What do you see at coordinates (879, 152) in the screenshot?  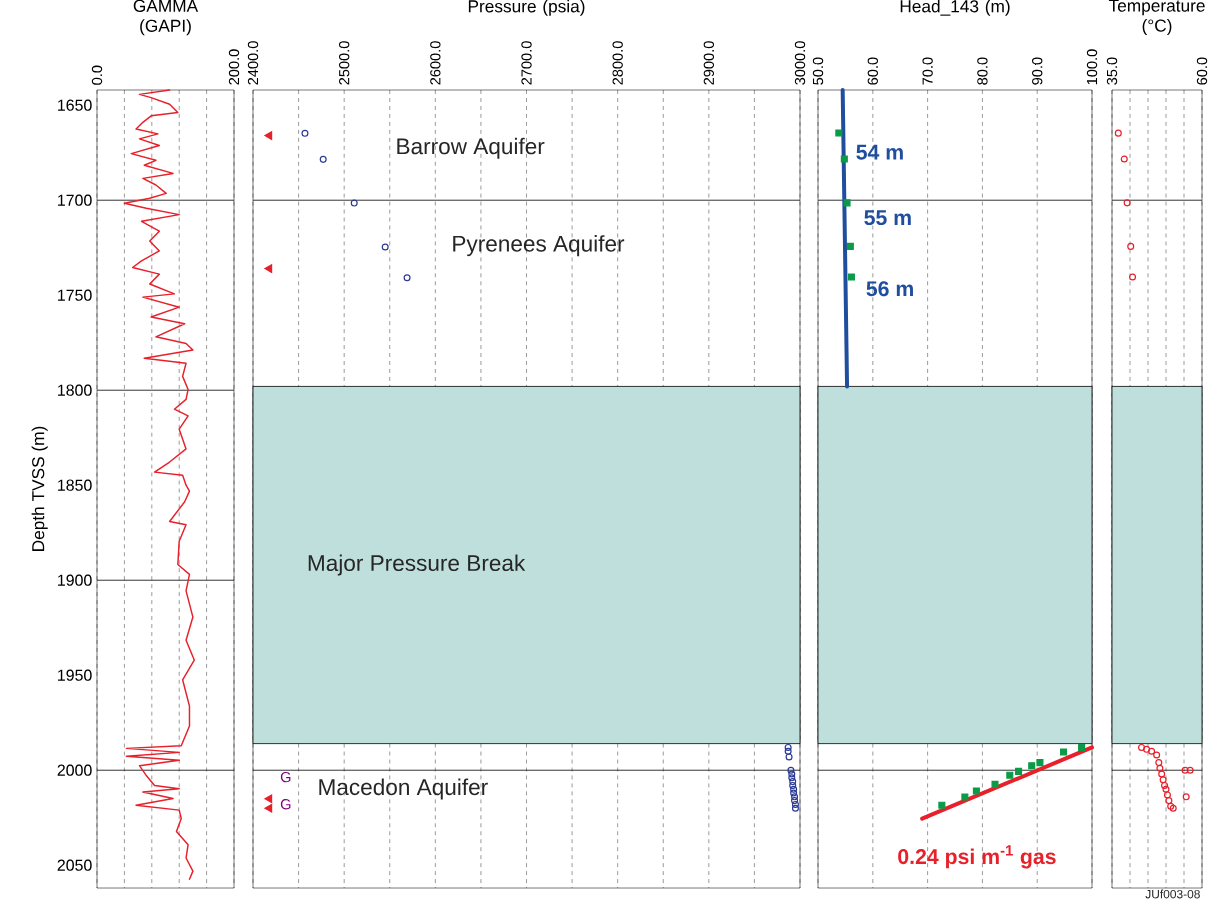 I see `annotation: 54 m` at bounding box center [879, 152].